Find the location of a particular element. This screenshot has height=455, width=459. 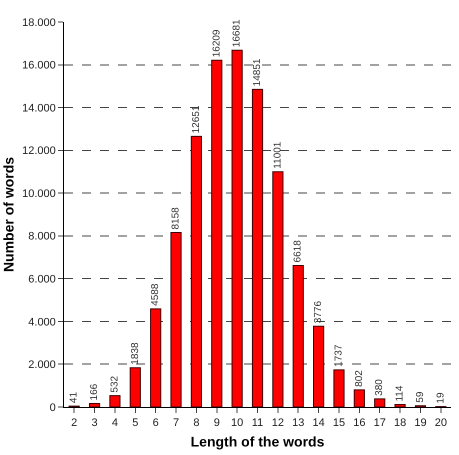

x-tick-label: 2 is located at coordinates (74, 423).